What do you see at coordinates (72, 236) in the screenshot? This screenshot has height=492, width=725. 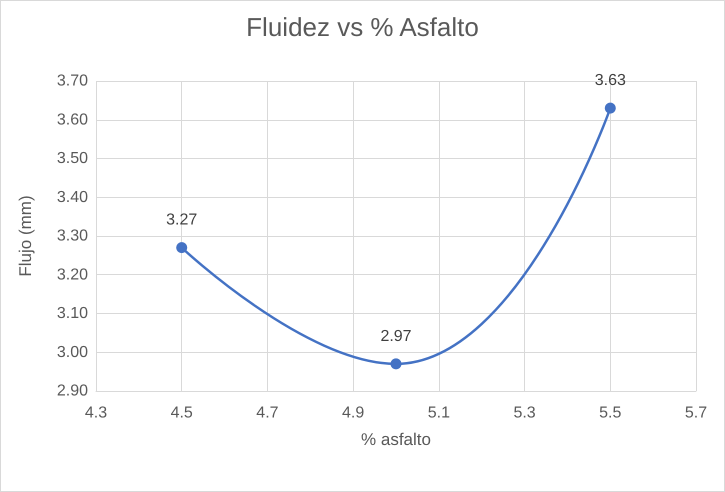 I see `y-tick-label: 3.30` at bounding box center [72, 236].